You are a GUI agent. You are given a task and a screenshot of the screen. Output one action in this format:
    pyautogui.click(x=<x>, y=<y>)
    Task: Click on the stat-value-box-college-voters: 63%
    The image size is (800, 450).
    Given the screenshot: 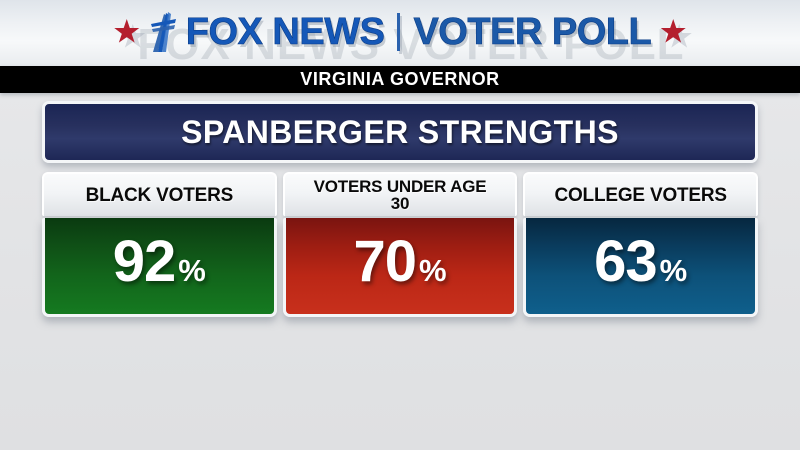 What is the action you would take?
    pyautogui.click(x=641, y=267)
    